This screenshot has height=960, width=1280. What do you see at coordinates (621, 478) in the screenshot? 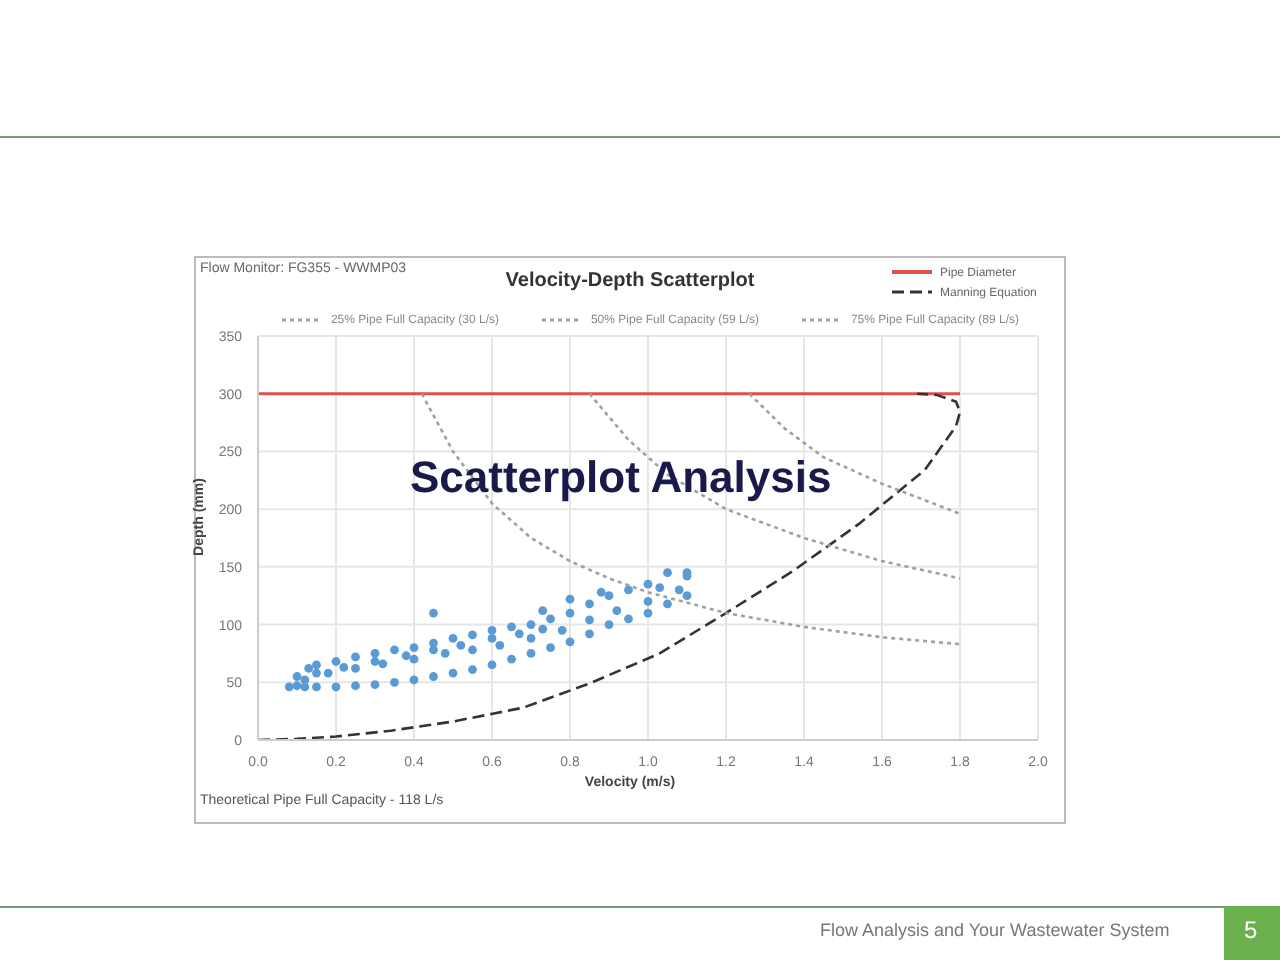
I see `annotation: Scatterplot Analysis` at bounding box center [621, 478].